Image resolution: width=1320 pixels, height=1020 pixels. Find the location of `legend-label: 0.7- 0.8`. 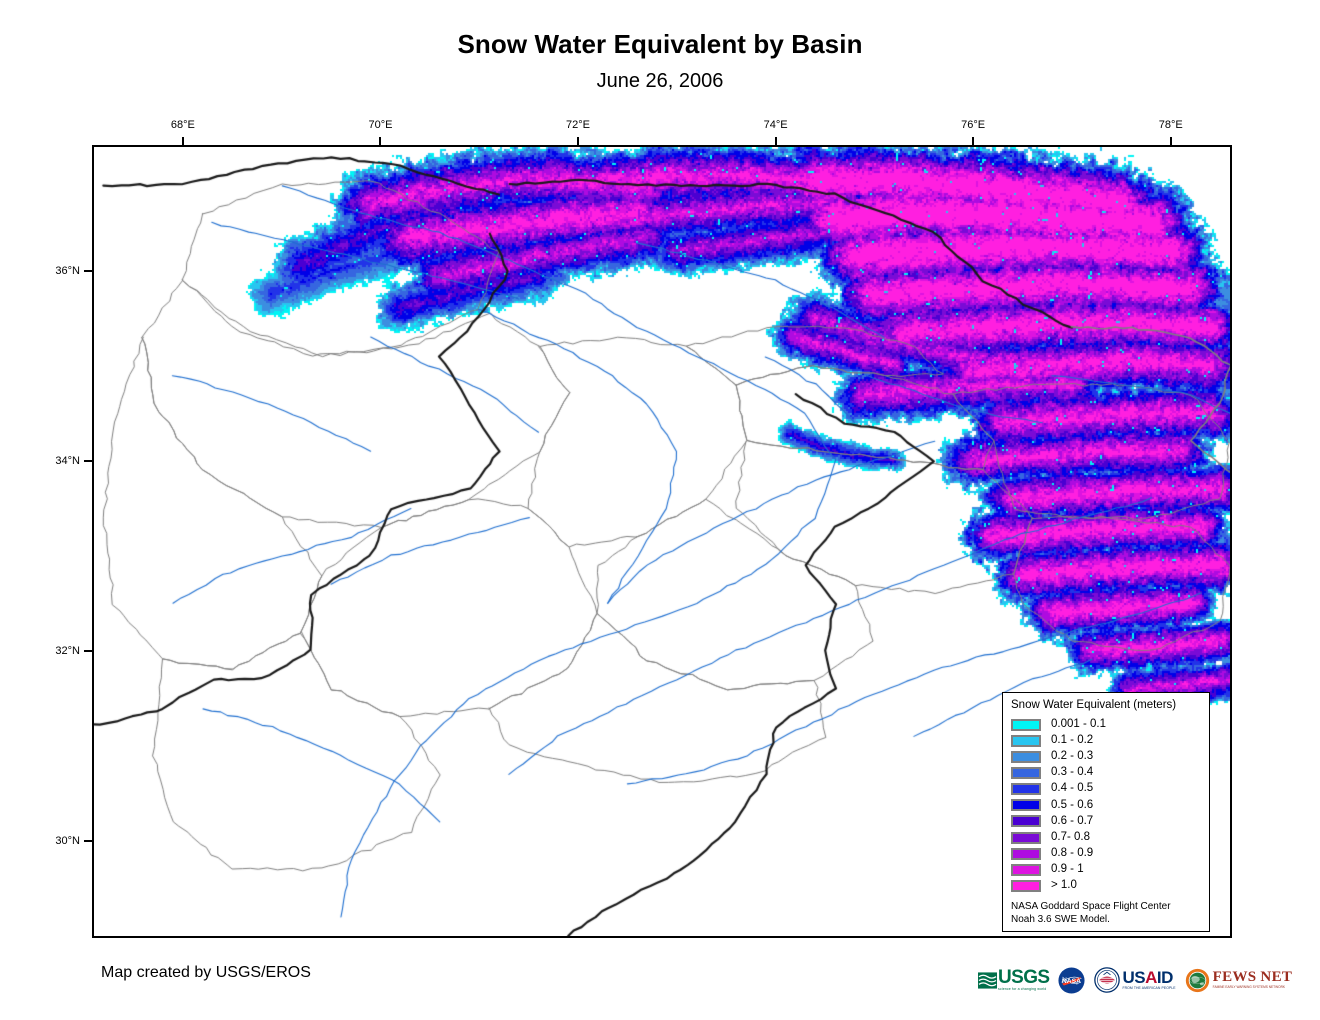

legend-label: 0.7- 0.8 is located at coordinates (1070, 836).